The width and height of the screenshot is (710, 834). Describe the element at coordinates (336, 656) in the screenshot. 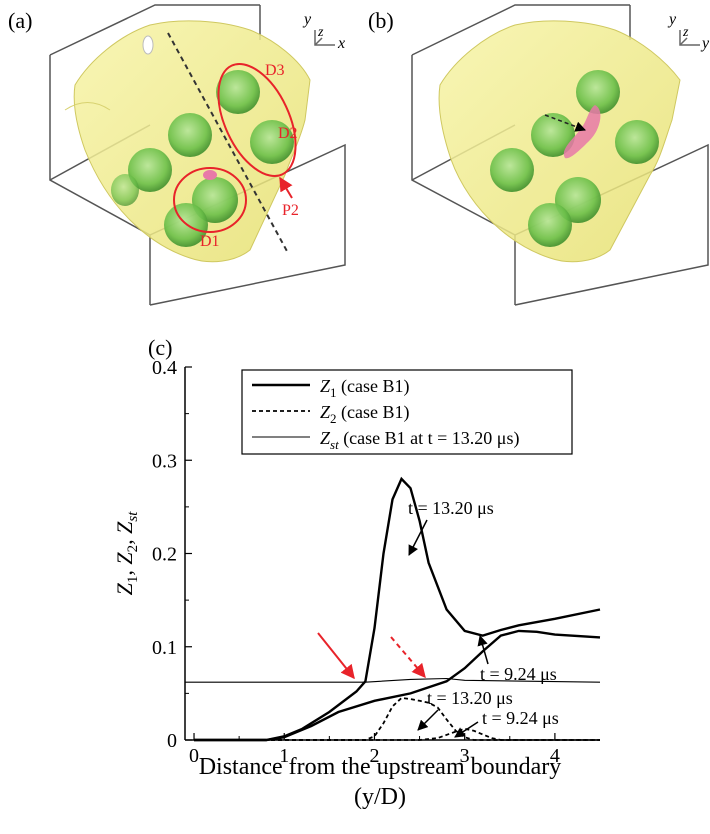

I see `red-arrow-solid` at that location.